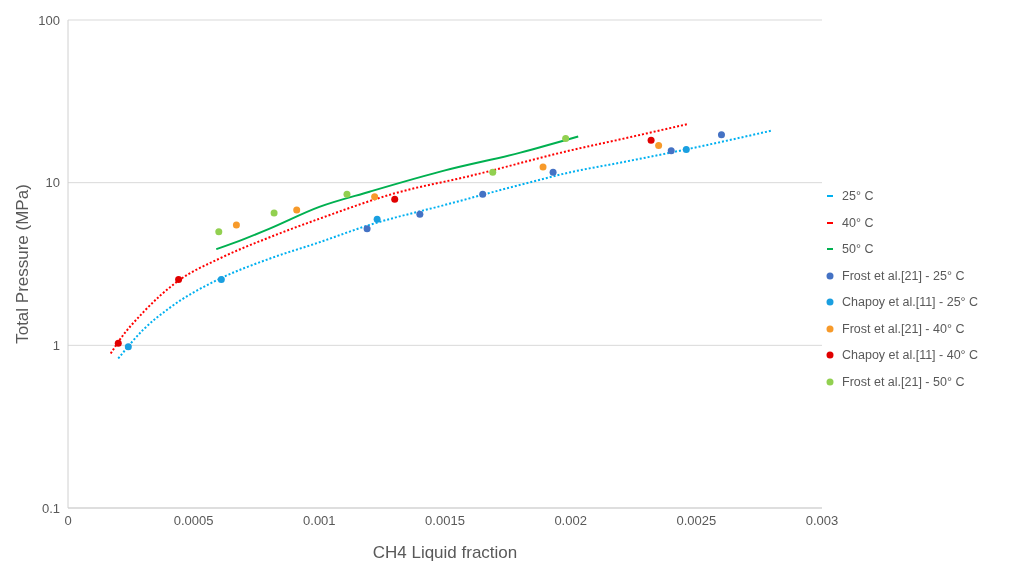  Describe the element at coordinates (50, 508) in the screenshot. I see `y-tick-label: 0.1` at that location.